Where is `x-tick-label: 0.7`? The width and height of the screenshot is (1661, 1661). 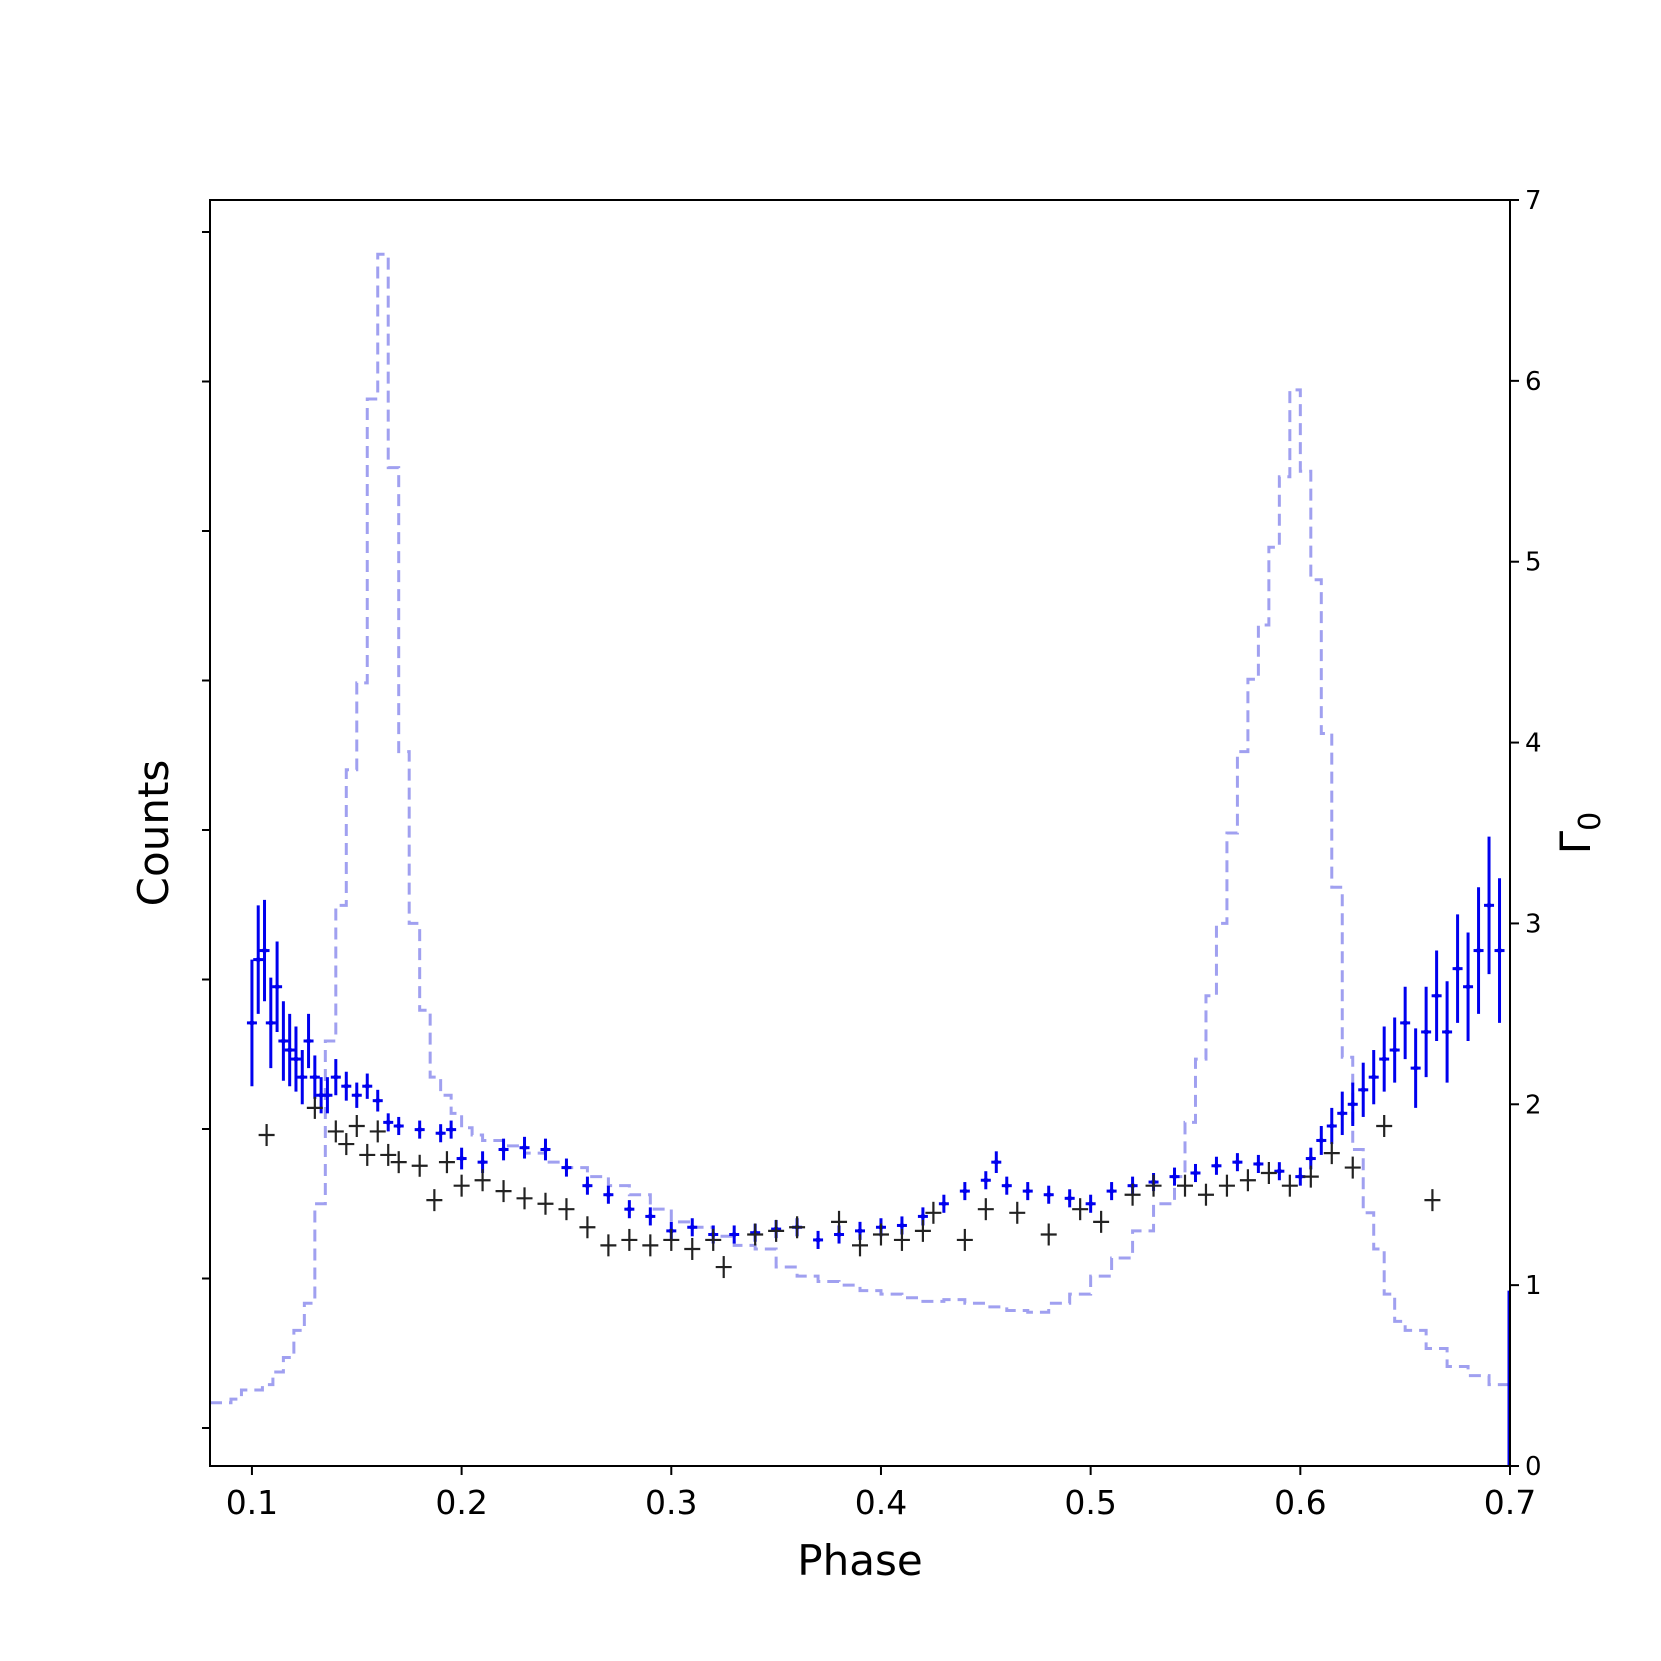 x-tick-label: 0.7 is located at coordinates (1510, 1502).